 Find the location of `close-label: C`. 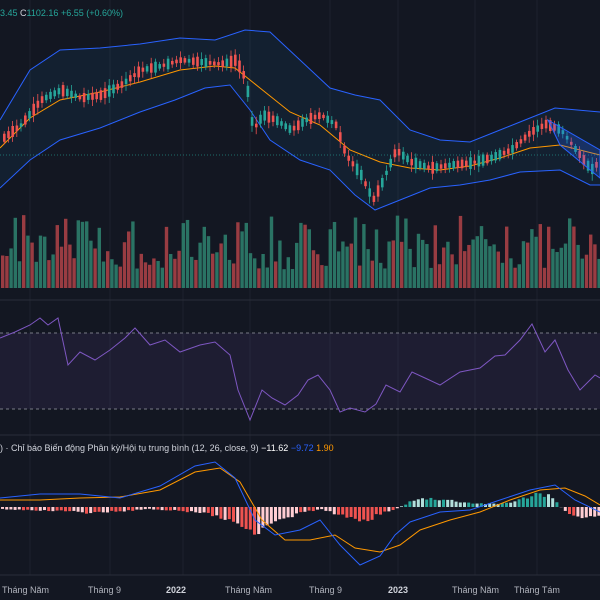

close-label: C is located at coordinates (23, 13).